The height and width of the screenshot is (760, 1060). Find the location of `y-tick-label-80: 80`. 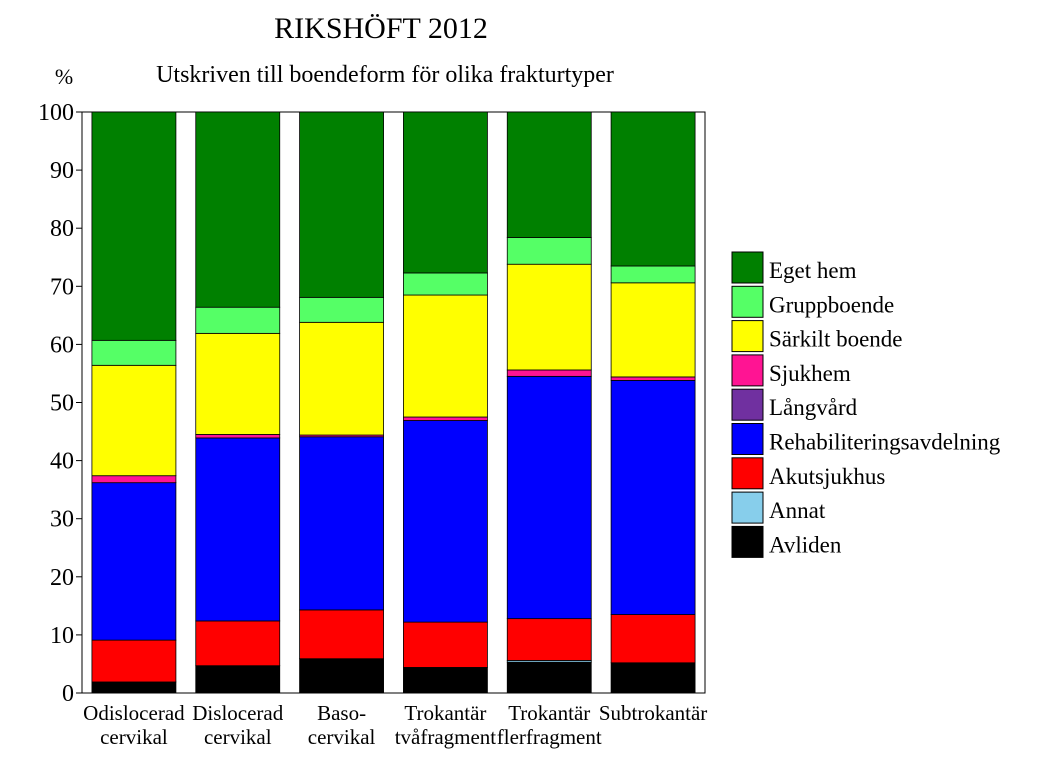

y-tick-label-80: 80 is located at coordinates (62, 229).